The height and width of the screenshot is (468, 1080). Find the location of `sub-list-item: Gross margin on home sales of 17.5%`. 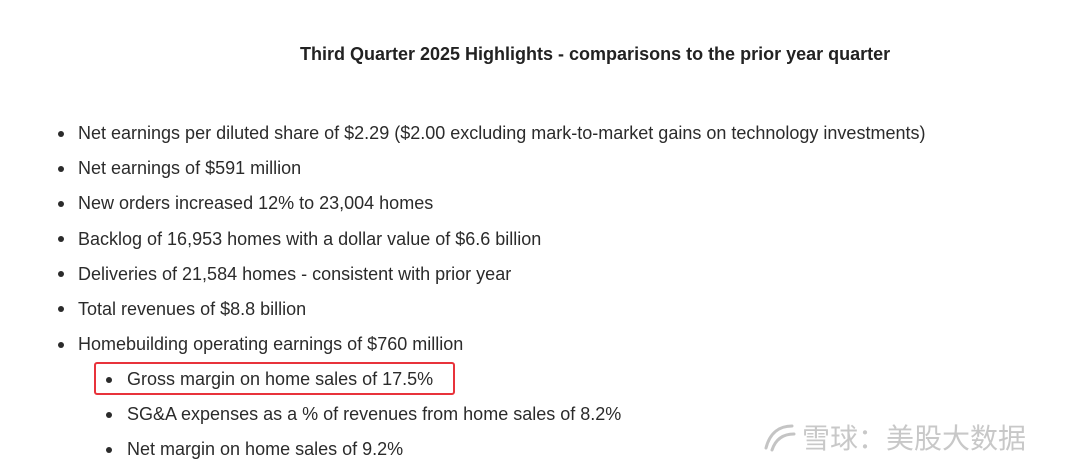

sub-list-item: Gross margin on home sales of 17.5% is located at coordinates (362, 379).